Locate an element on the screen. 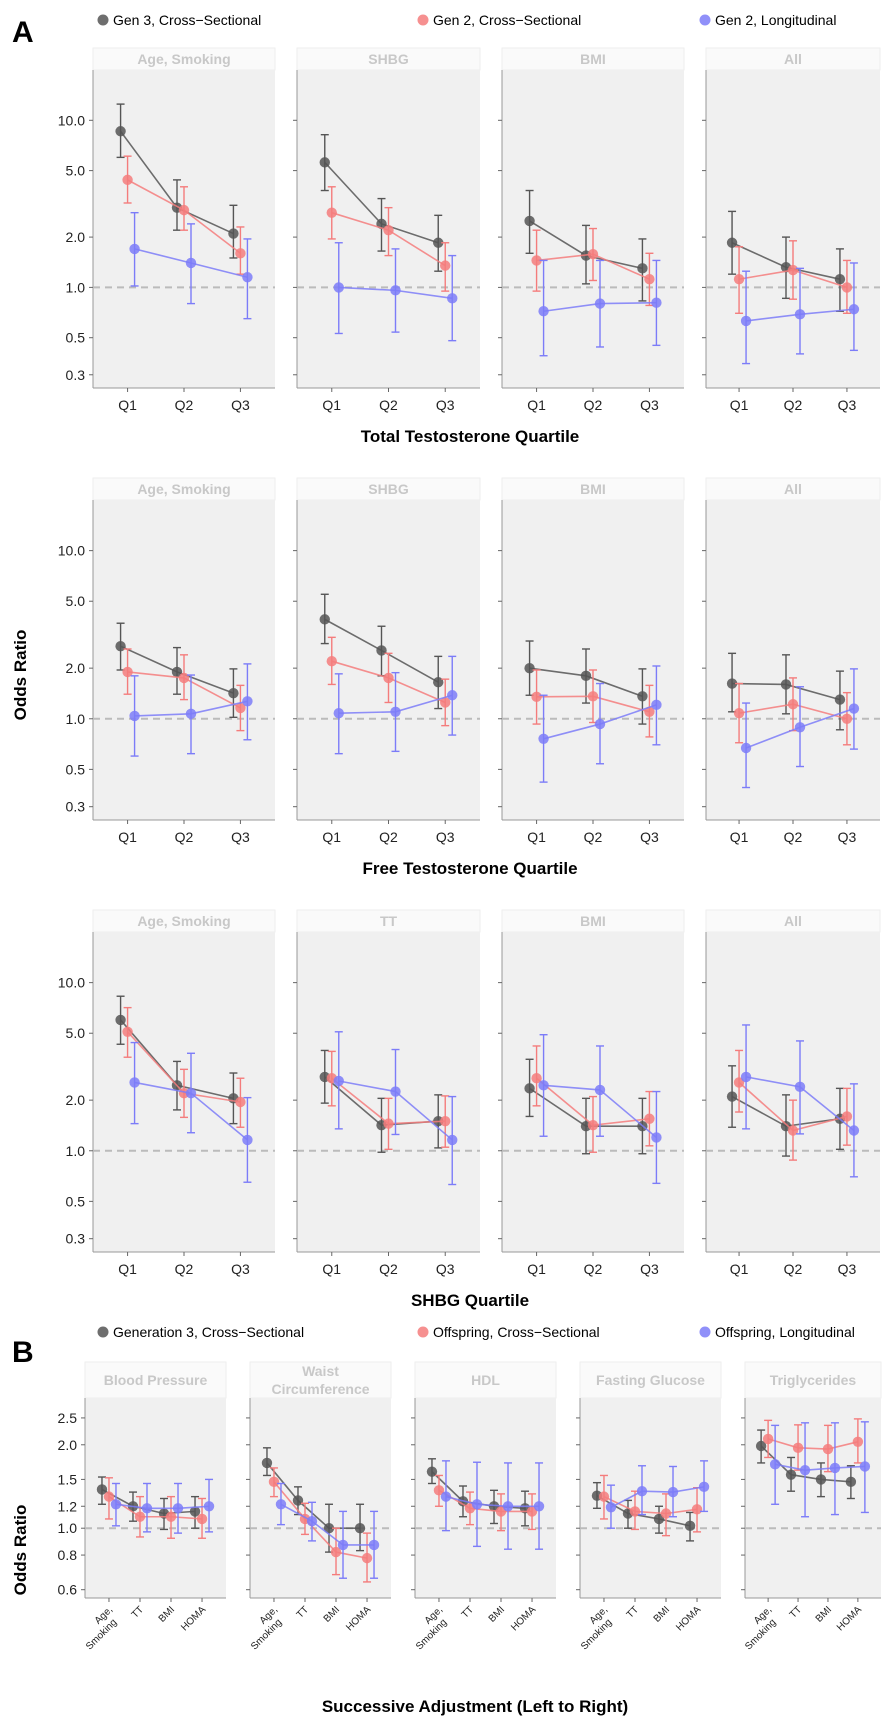  facet-title: Age, Smoking is located at coordinates (183, 921).